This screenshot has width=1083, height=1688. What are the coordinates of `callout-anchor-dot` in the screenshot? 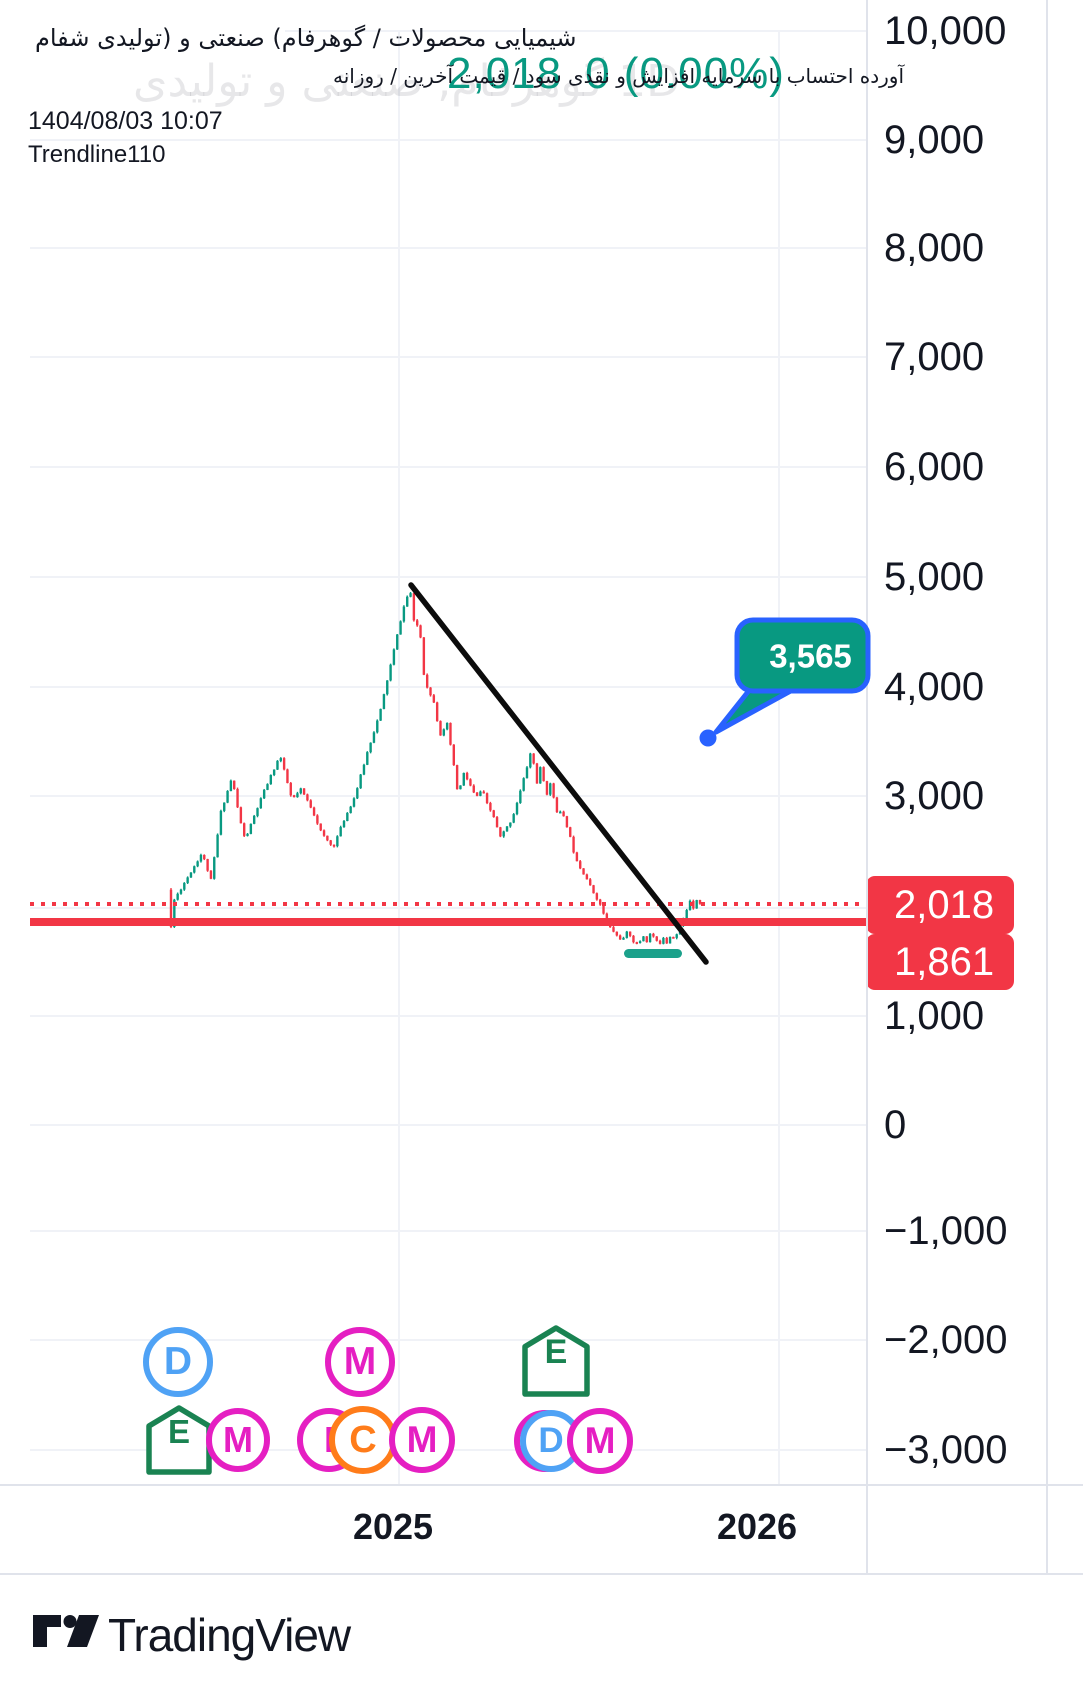 It's located at (708, 738).